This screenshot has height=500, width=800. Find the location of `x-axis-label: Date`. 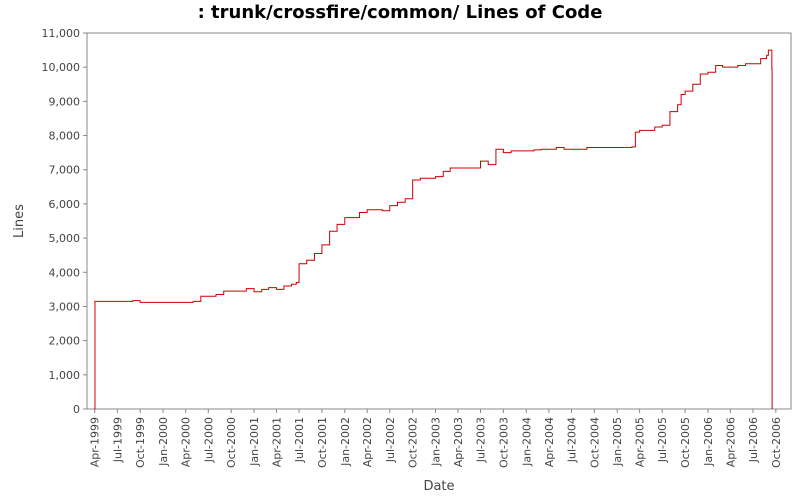

x-axis-label: Date is located at coordinates (438, 486).